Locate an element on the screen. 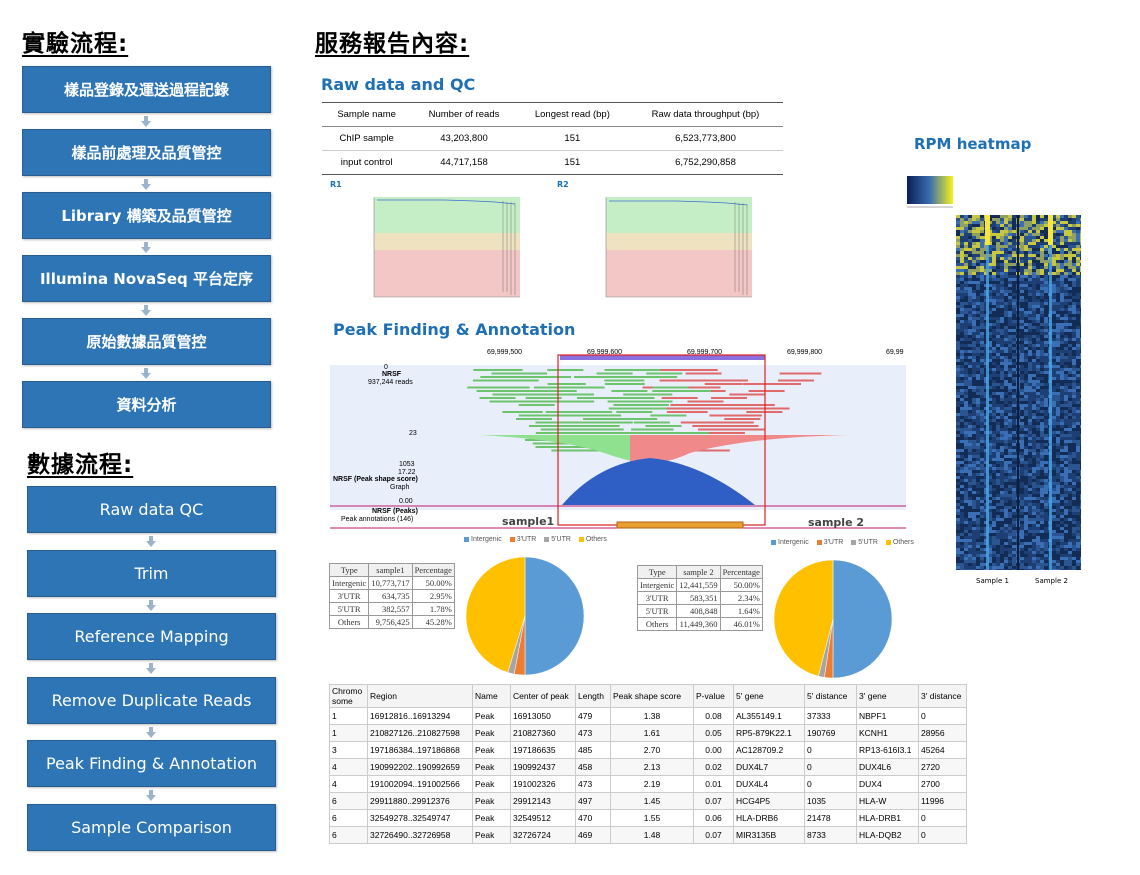  coord-label: 69,999,600 is located at coordinates (605, 352).